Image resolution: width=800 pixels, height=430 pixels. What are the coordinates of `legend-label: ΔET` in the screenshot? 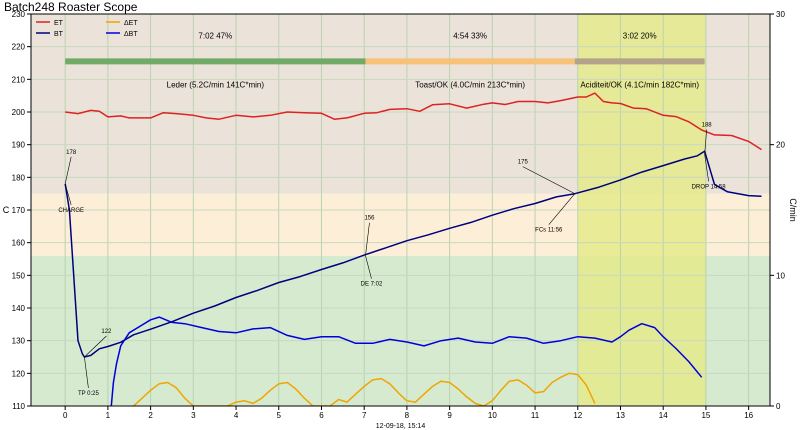 It's located at (131, 23).